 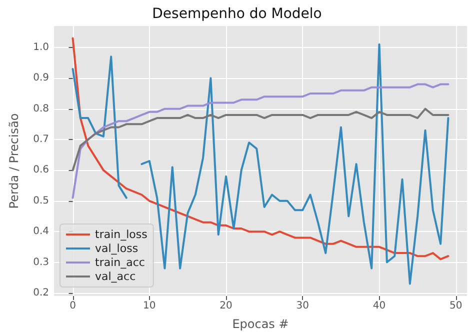 What do you see at coordinates (120, 262) in the screenshot?
I see `legend-label: train_acc` at bounding box center [120, 262].